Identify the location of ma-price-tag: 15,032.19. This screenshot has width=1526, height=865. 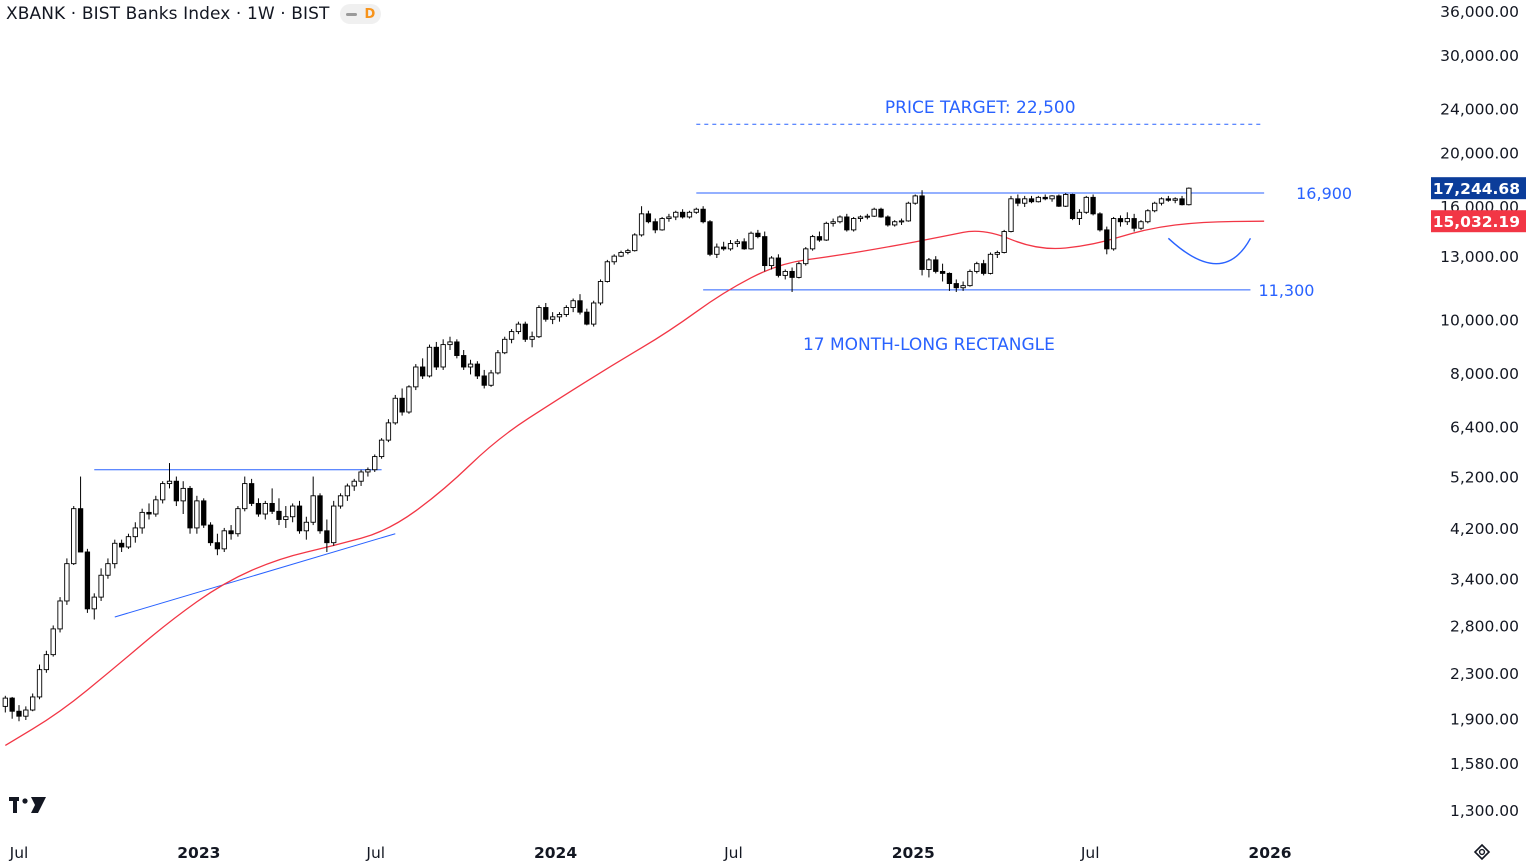
(1478, 221).